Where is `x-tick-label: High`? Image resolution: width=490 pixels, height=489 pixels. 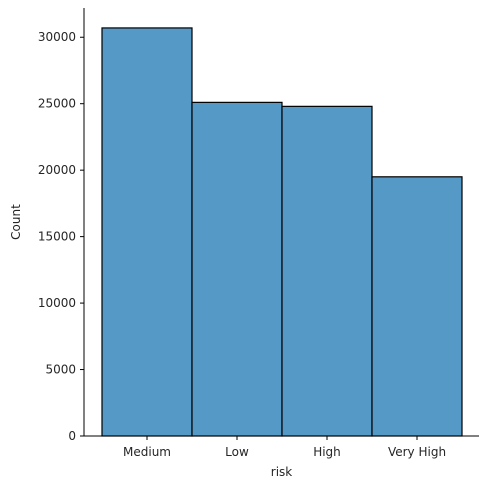 x-tick-label: High is located at coordinates (327, 452).